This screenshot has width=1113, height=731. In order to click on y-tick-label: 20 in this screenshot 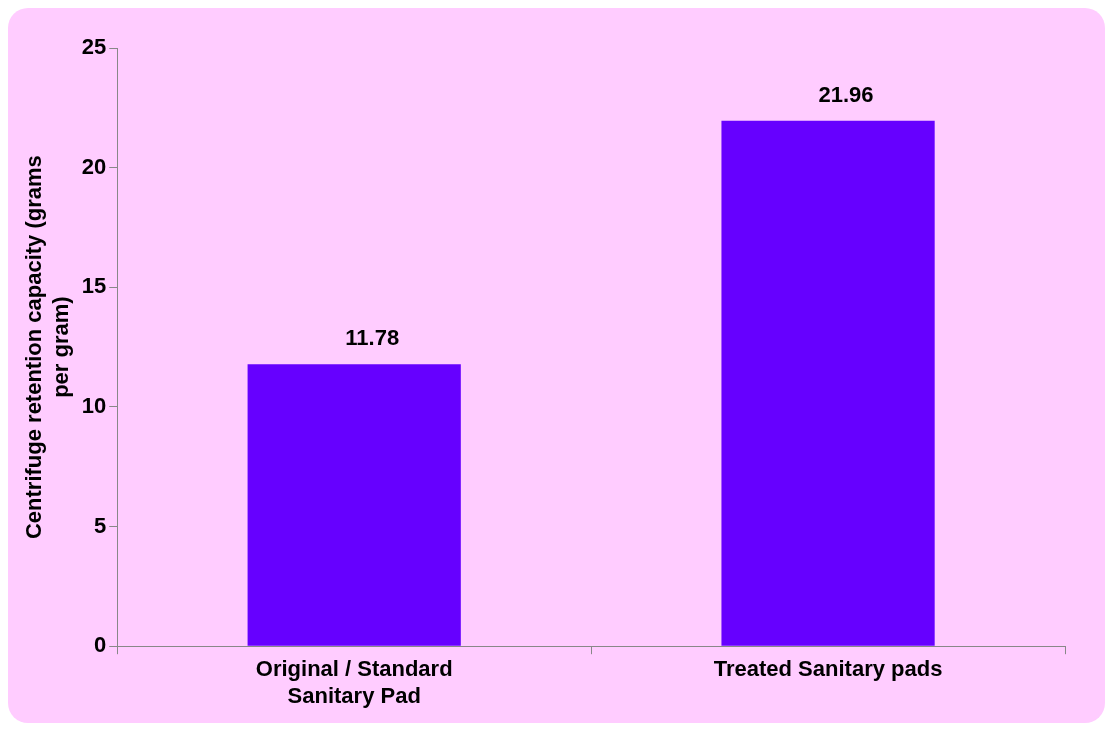, I will do `click(94, 166)`.